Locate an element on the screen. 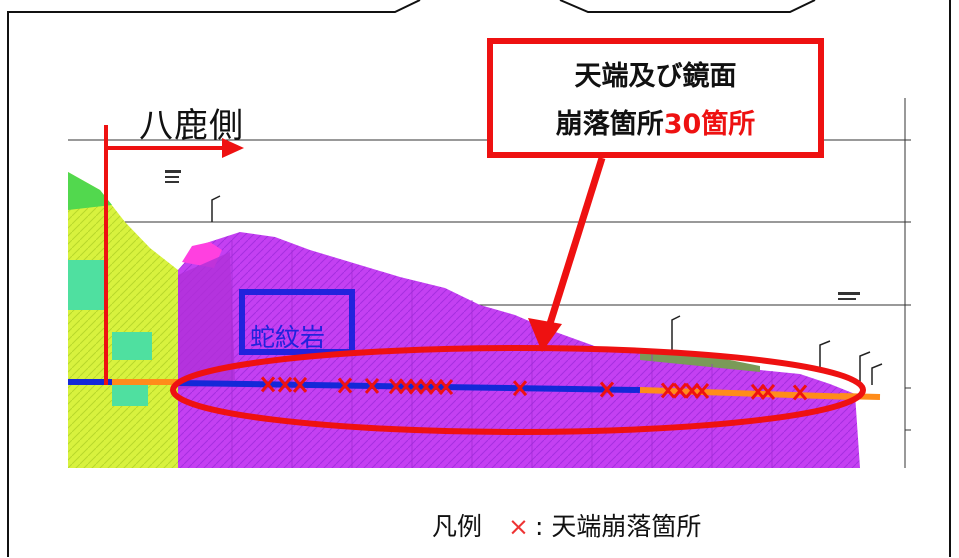  side-direction-arrow is located at coordinates (174, 255).